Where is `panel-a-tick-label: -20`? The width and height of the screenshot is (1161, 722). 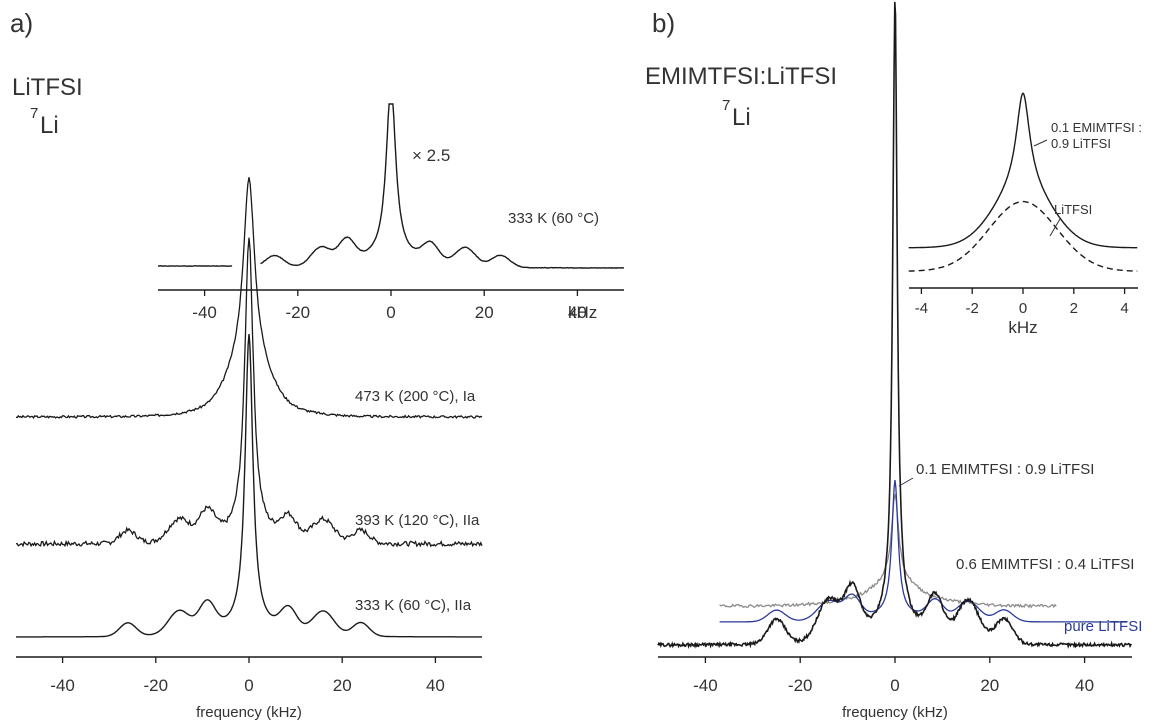 panel-a-tick-label: -20 is located at coordinates (156, 685).